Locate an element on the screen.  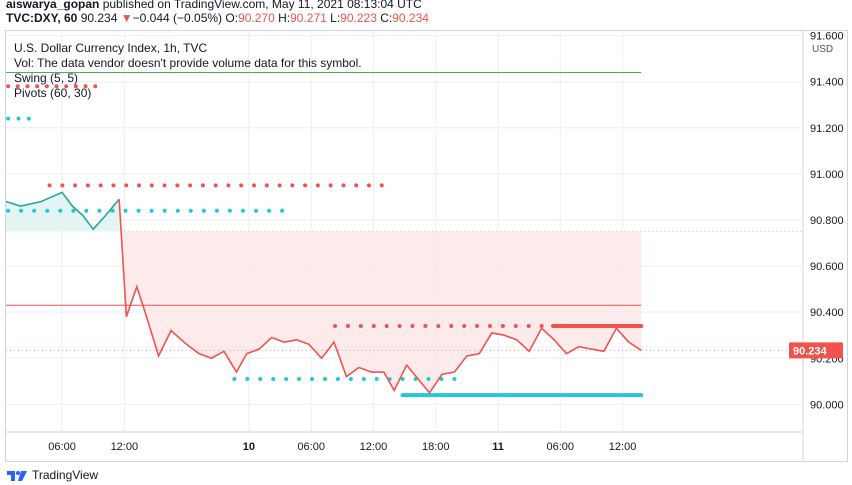
publisher-name: aiswarya_gopan is located at coordinates (53, 5).